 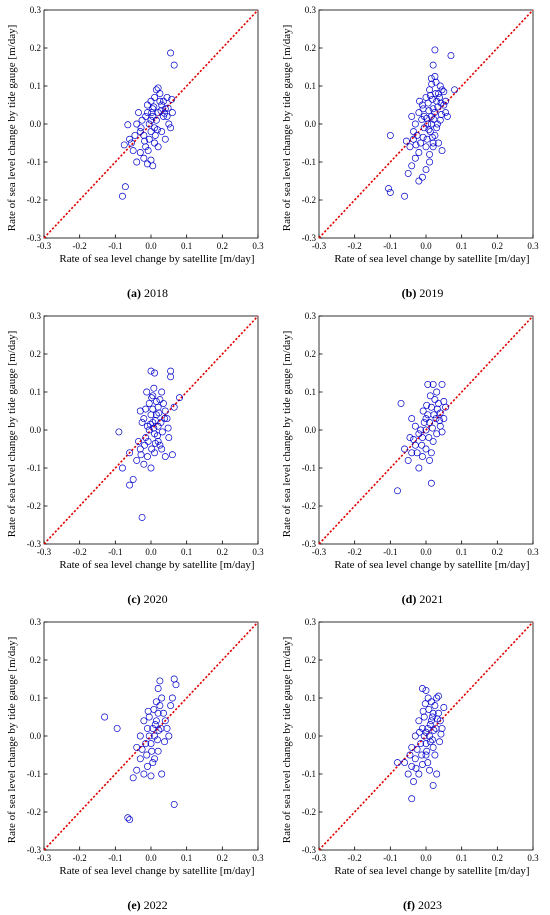 I want to click on y-tick-label: -0.2, so click(x=309, y=812).